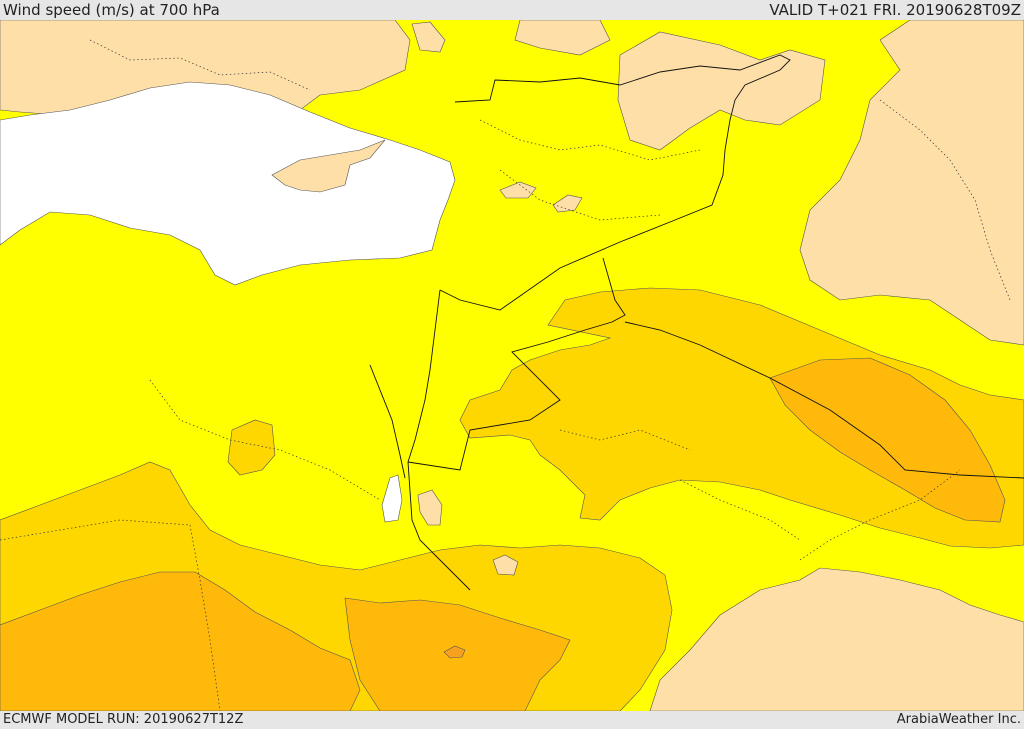 This screenshot has height=729, width=1024. I want to click on band-orange-southwest, so click(180, 641).